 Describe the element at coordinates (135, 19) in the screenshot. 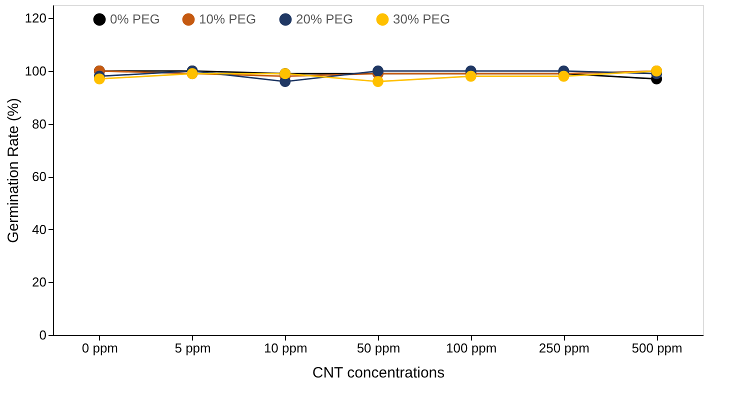

I see `legend-label: 0% PEG` at that location.